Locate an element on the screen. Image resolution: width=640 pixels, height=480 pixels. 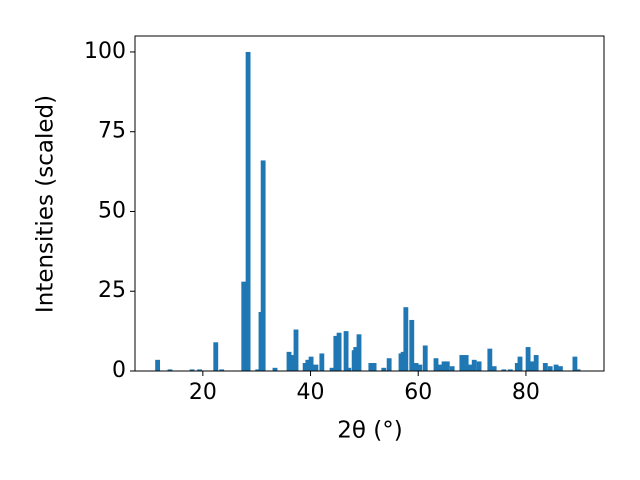
y-tick-label: 25 is located at coordinates (112, 290).